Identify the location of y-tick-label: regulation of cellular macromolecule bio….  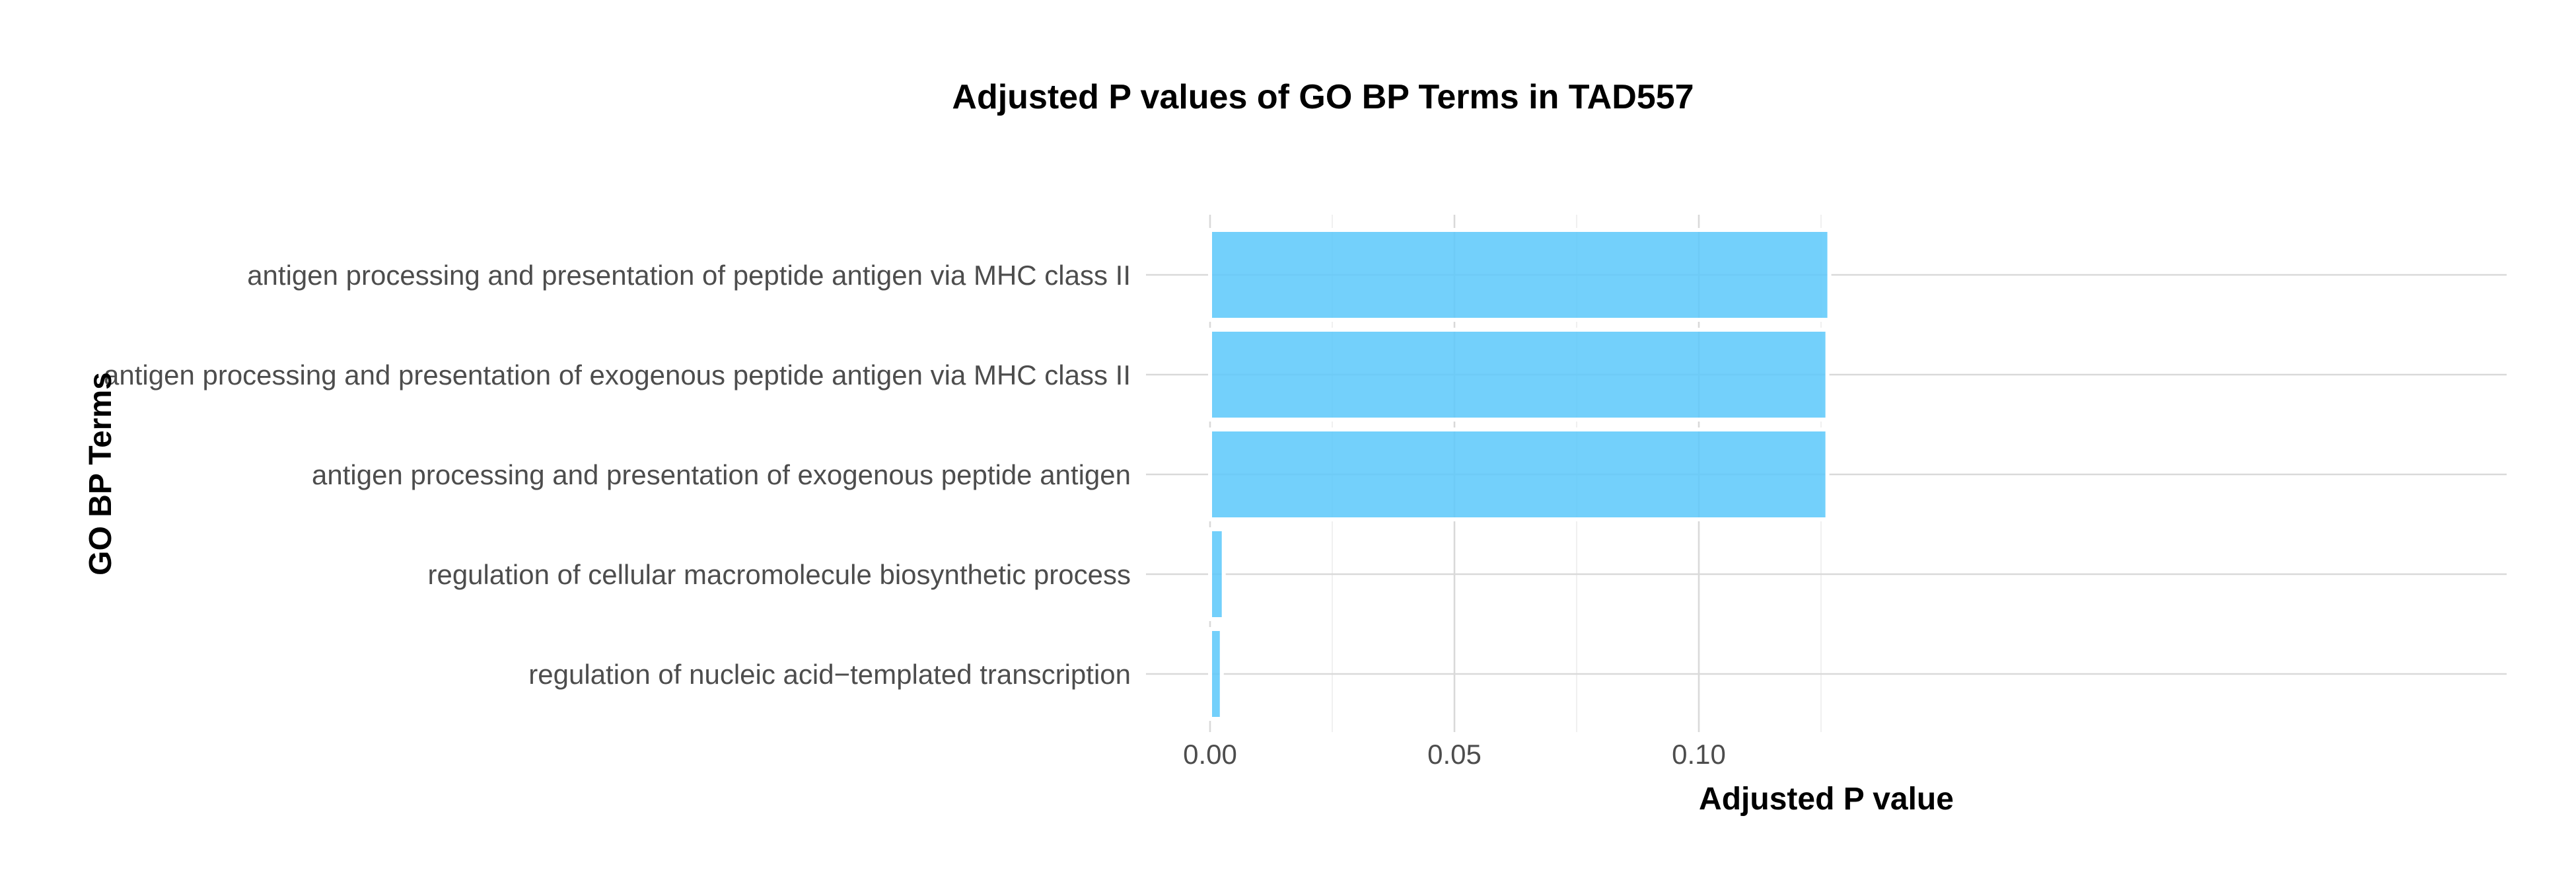
(779, 574).